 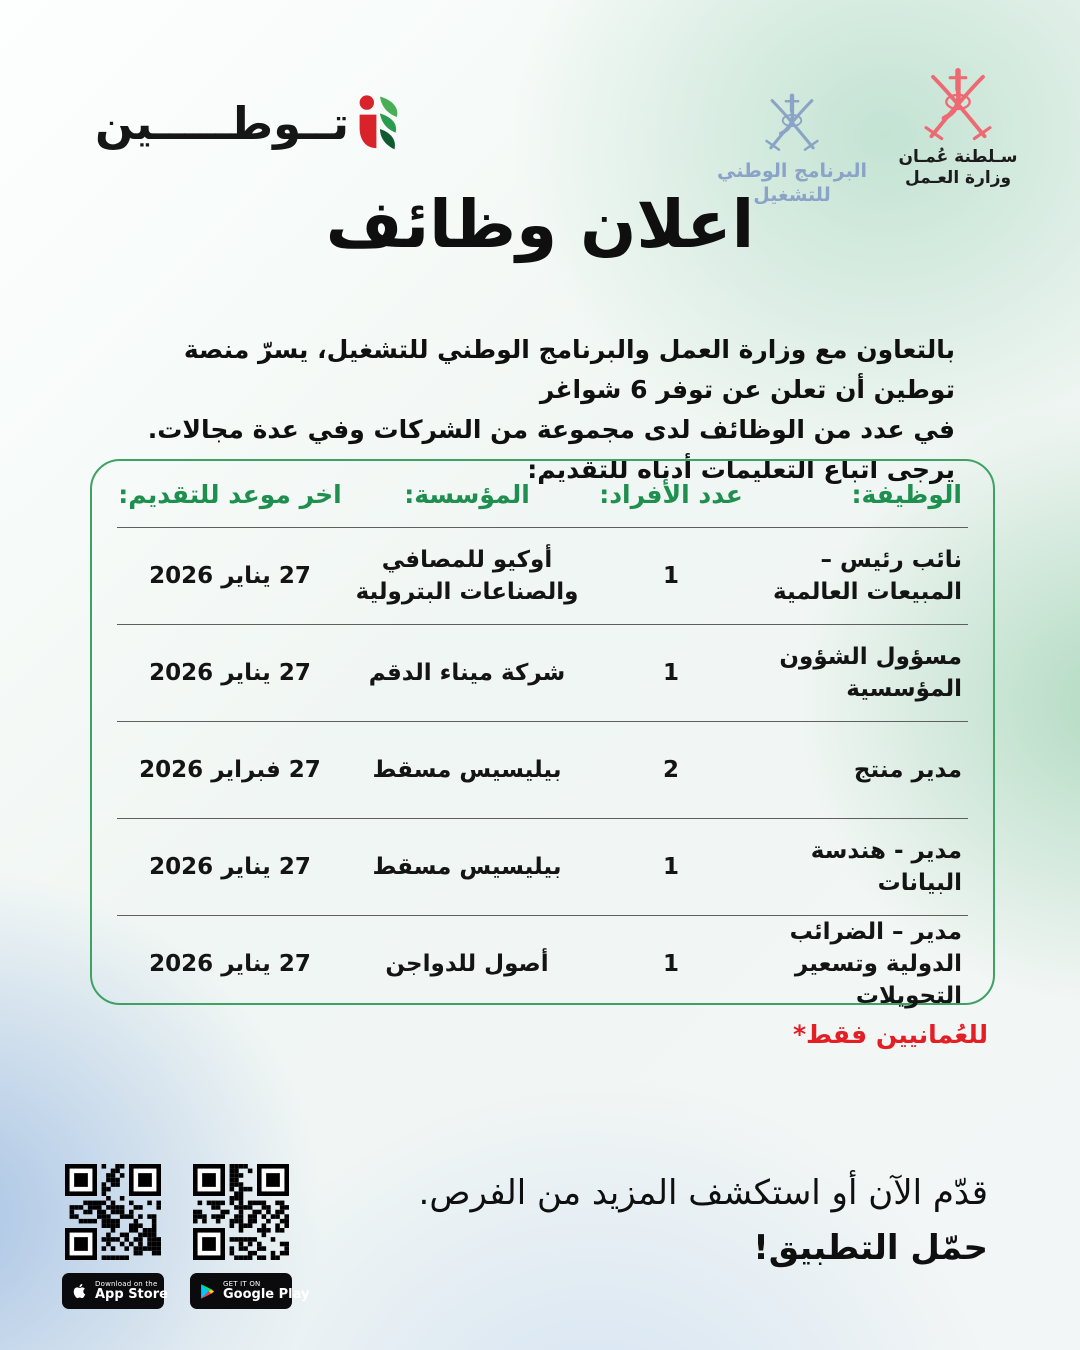 I want to click on job-line: مدير منتج, so click(x=907, y=769).